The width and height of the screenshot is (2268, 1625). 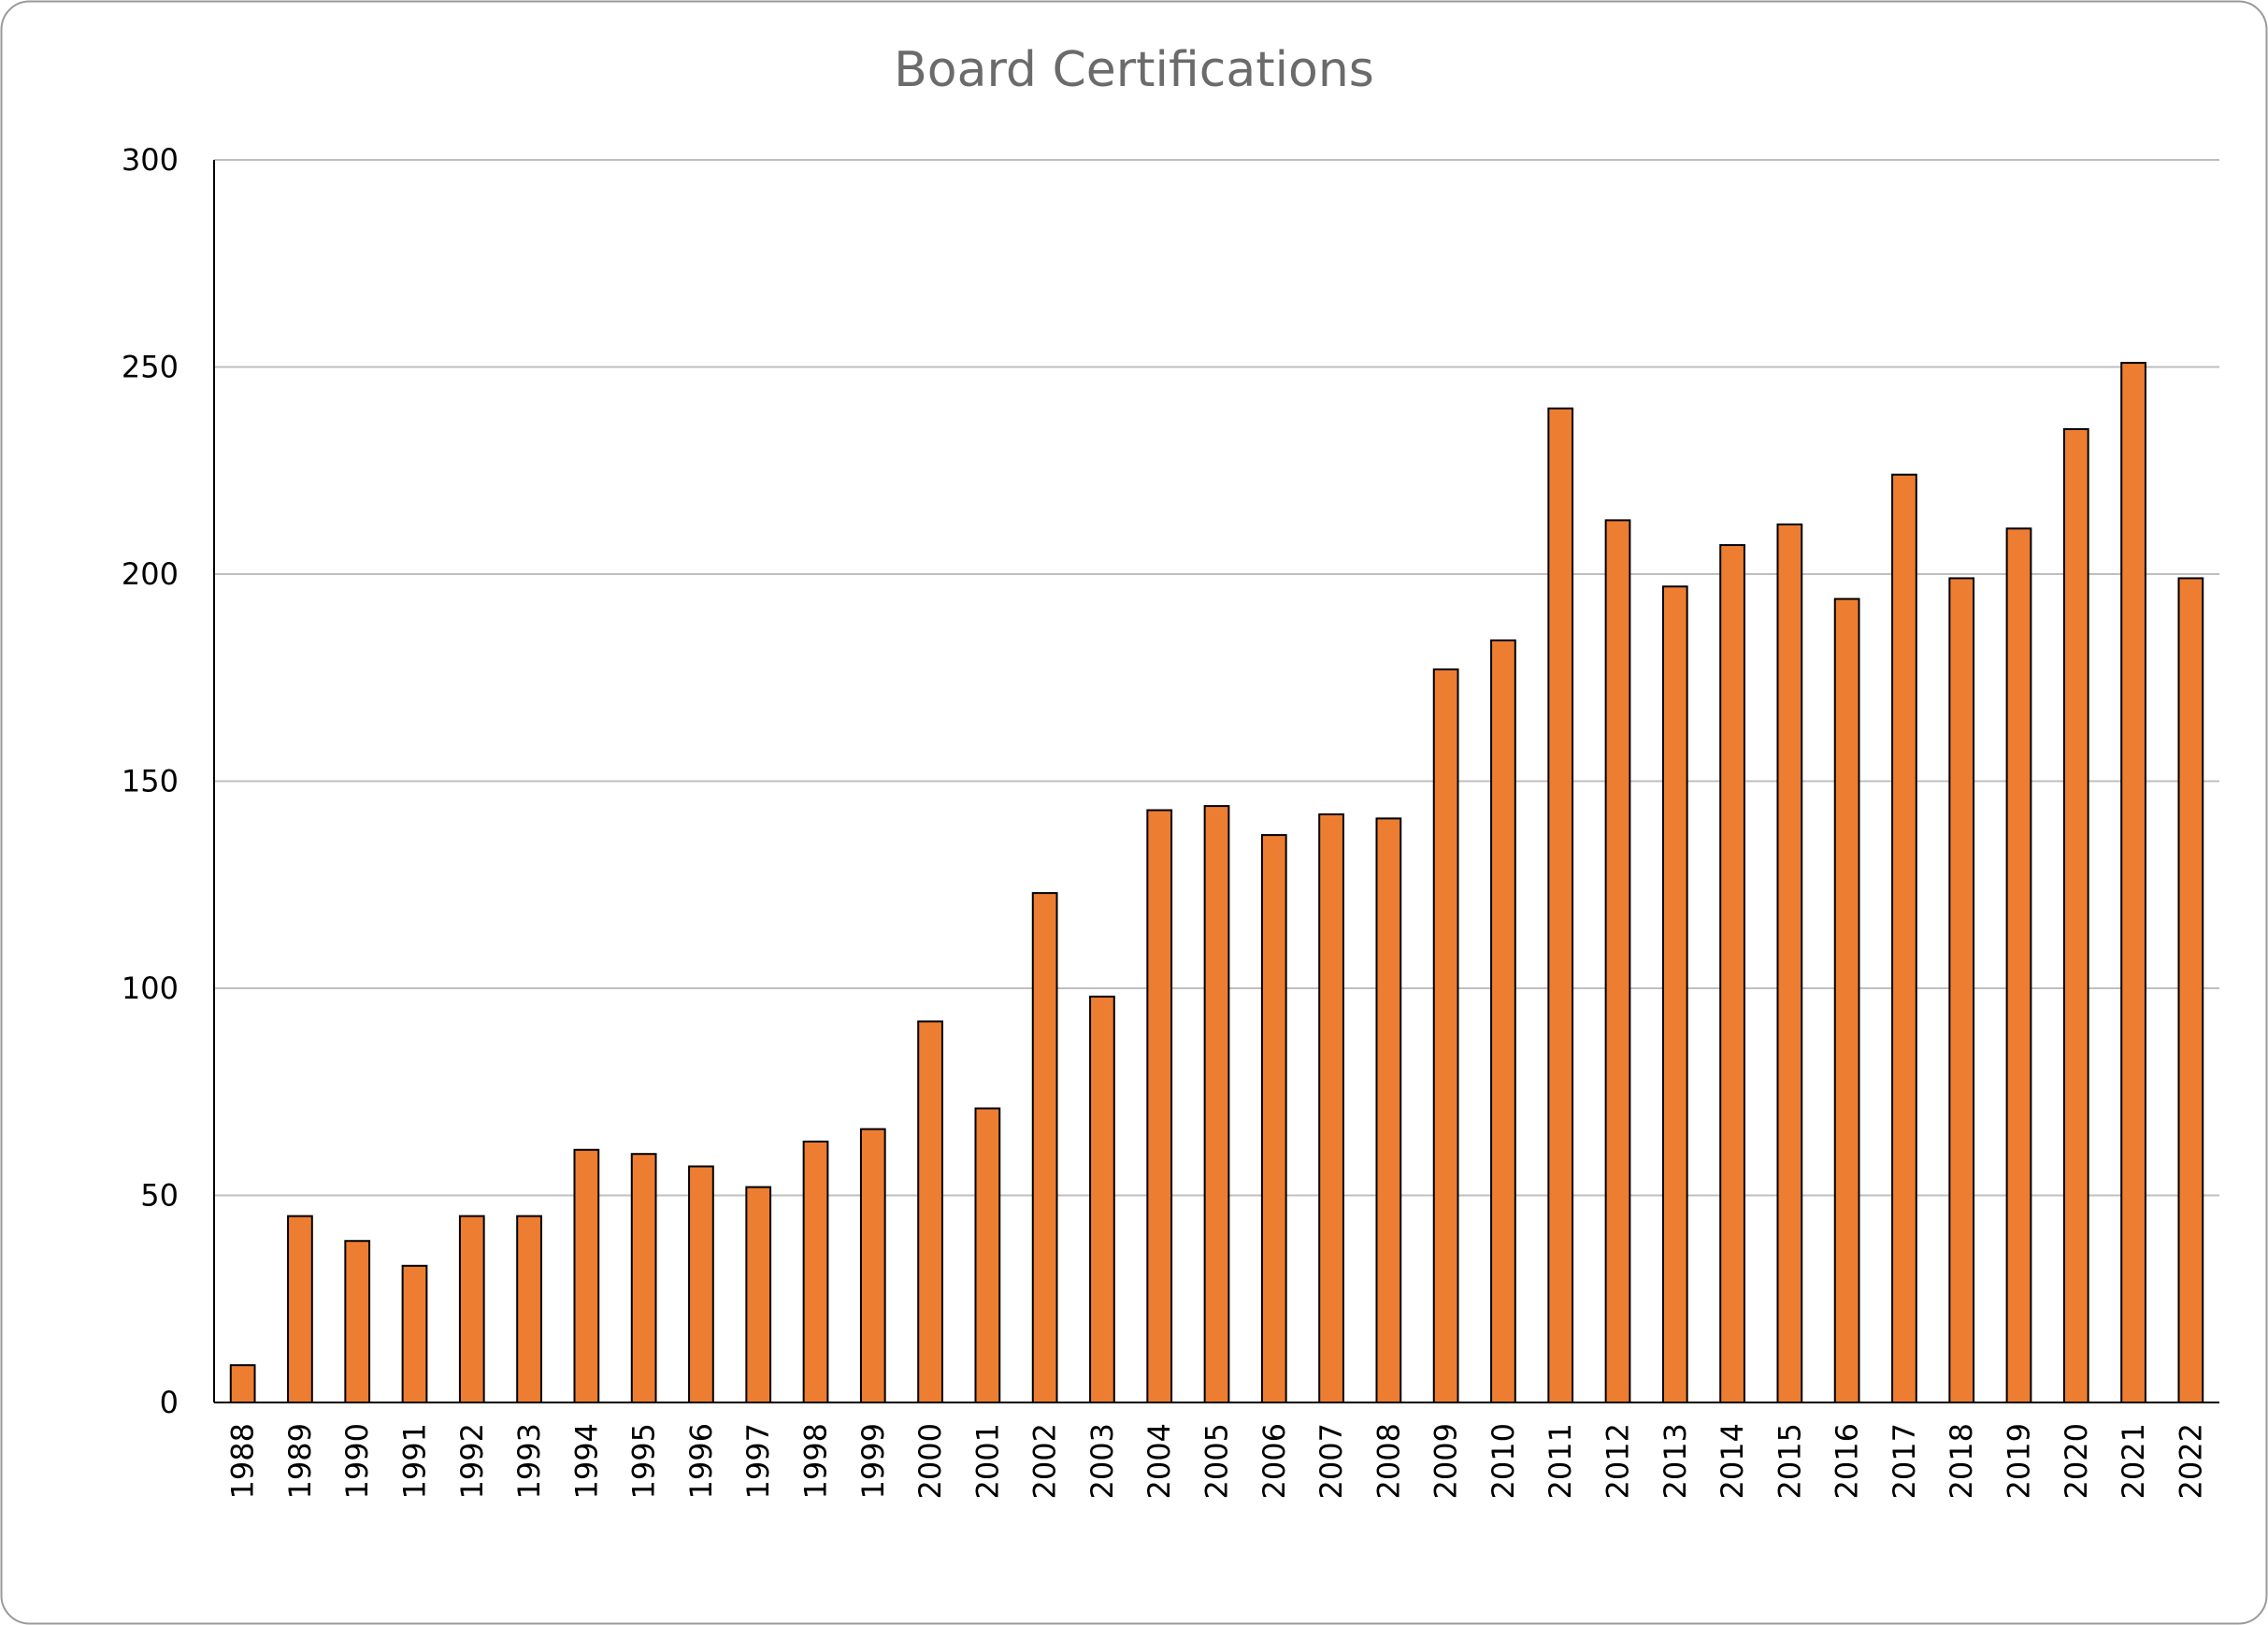 What do you see at coordinates (1331, 1461) in the screenshot?
I see `x-tick-label: 2007` at bounding box center [1331, 1461].